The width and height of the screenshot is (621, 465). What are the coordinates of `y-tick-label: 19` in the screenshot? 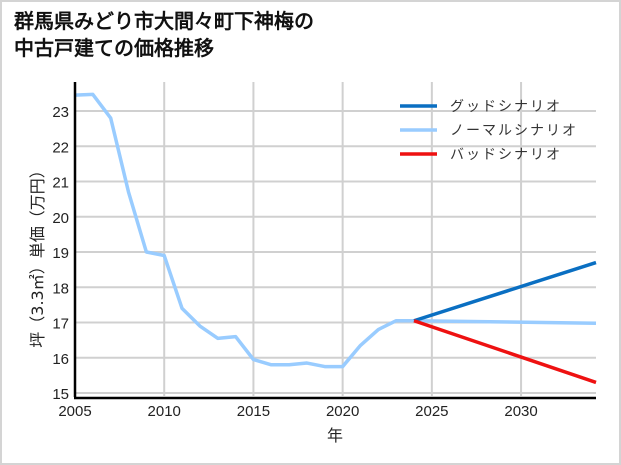 It's located at (60, 253).